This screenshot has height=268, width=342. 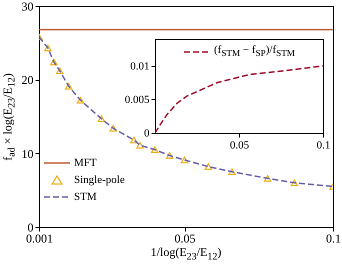 I want to click on x-tick-label: 0.001, so click(x=39, y=239).